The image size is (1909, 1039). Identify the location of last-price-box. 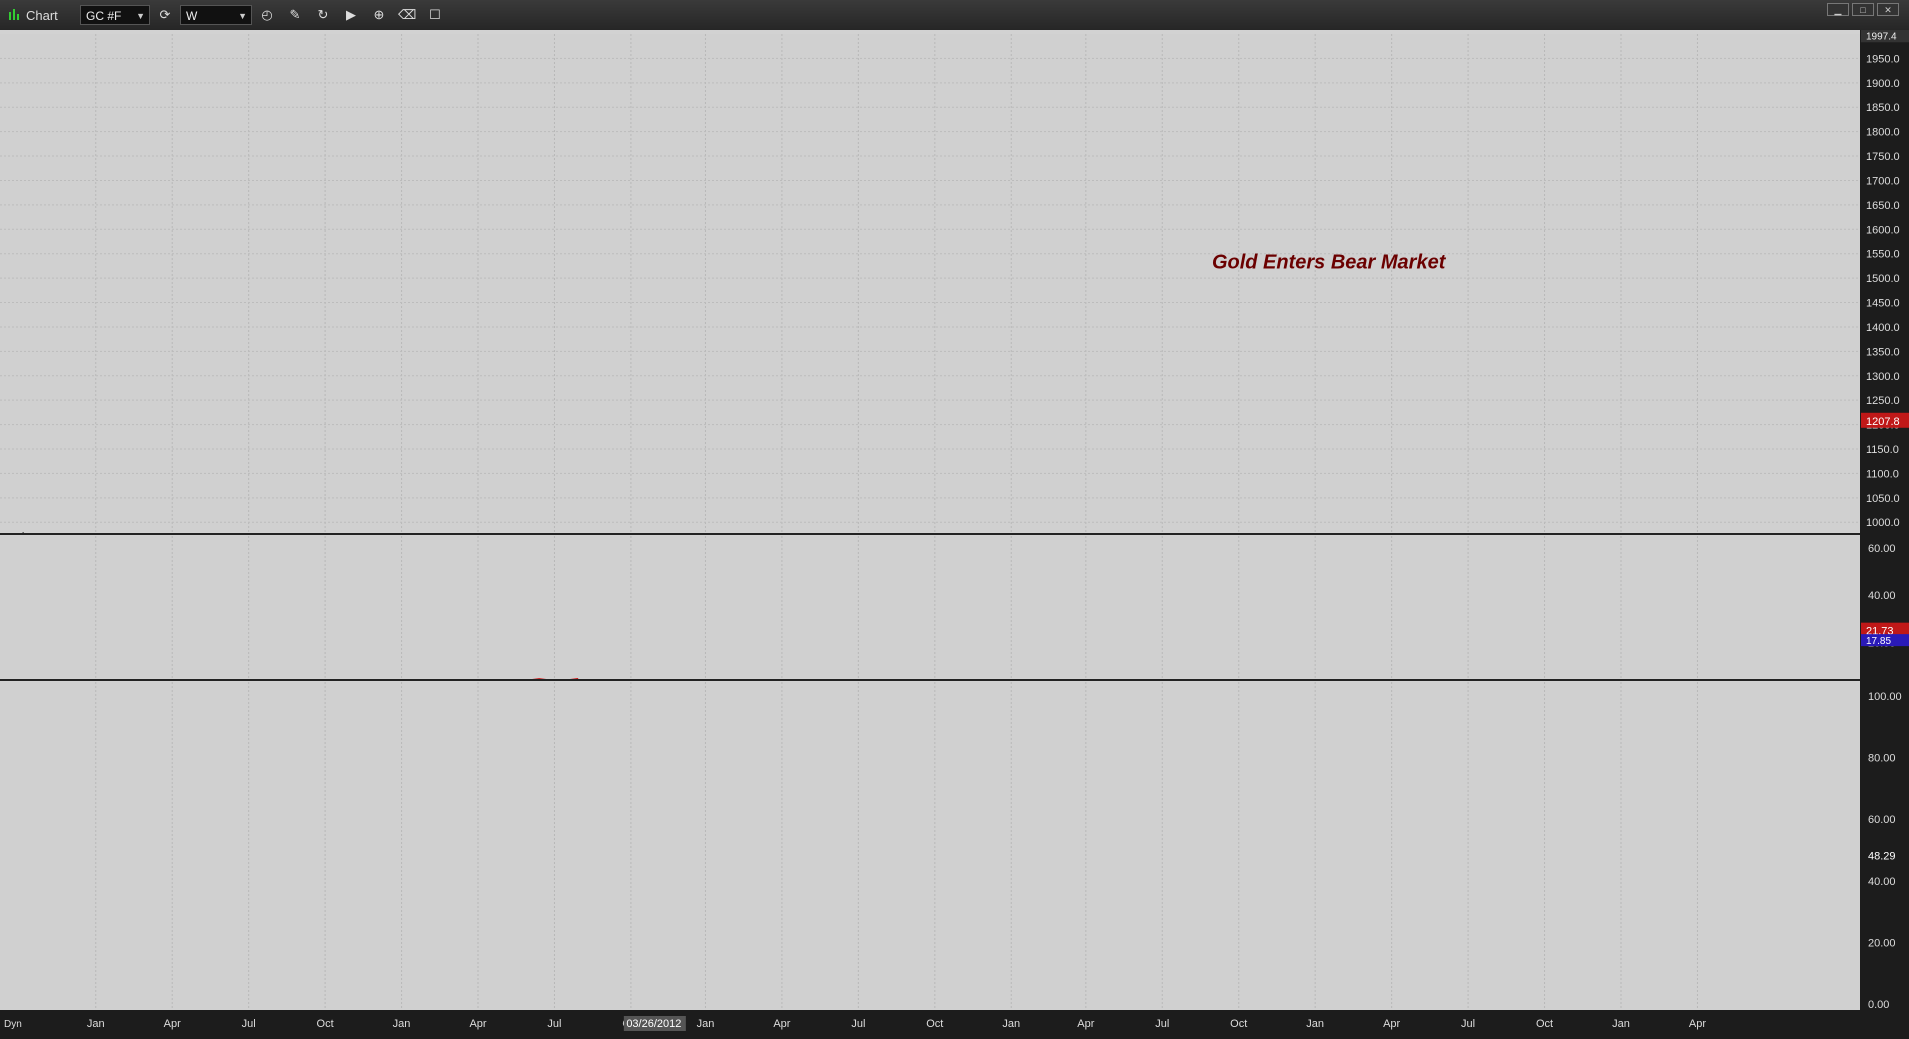
(1885, 420).